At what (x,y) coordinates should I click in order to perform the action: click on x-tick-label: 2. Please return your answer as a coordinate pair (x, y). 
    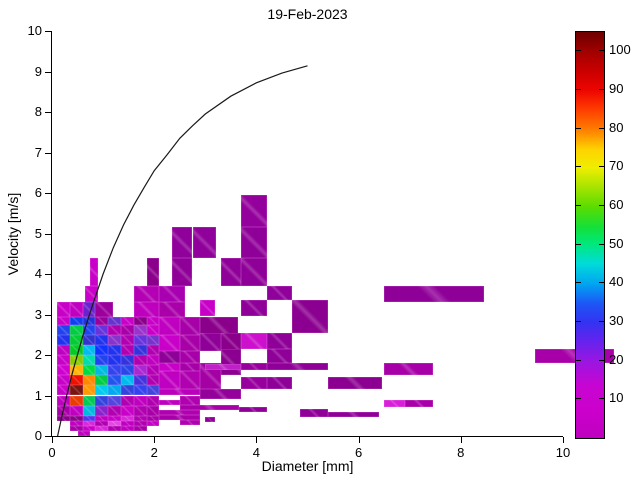
    Looking at the image, I should click on (154, 452).